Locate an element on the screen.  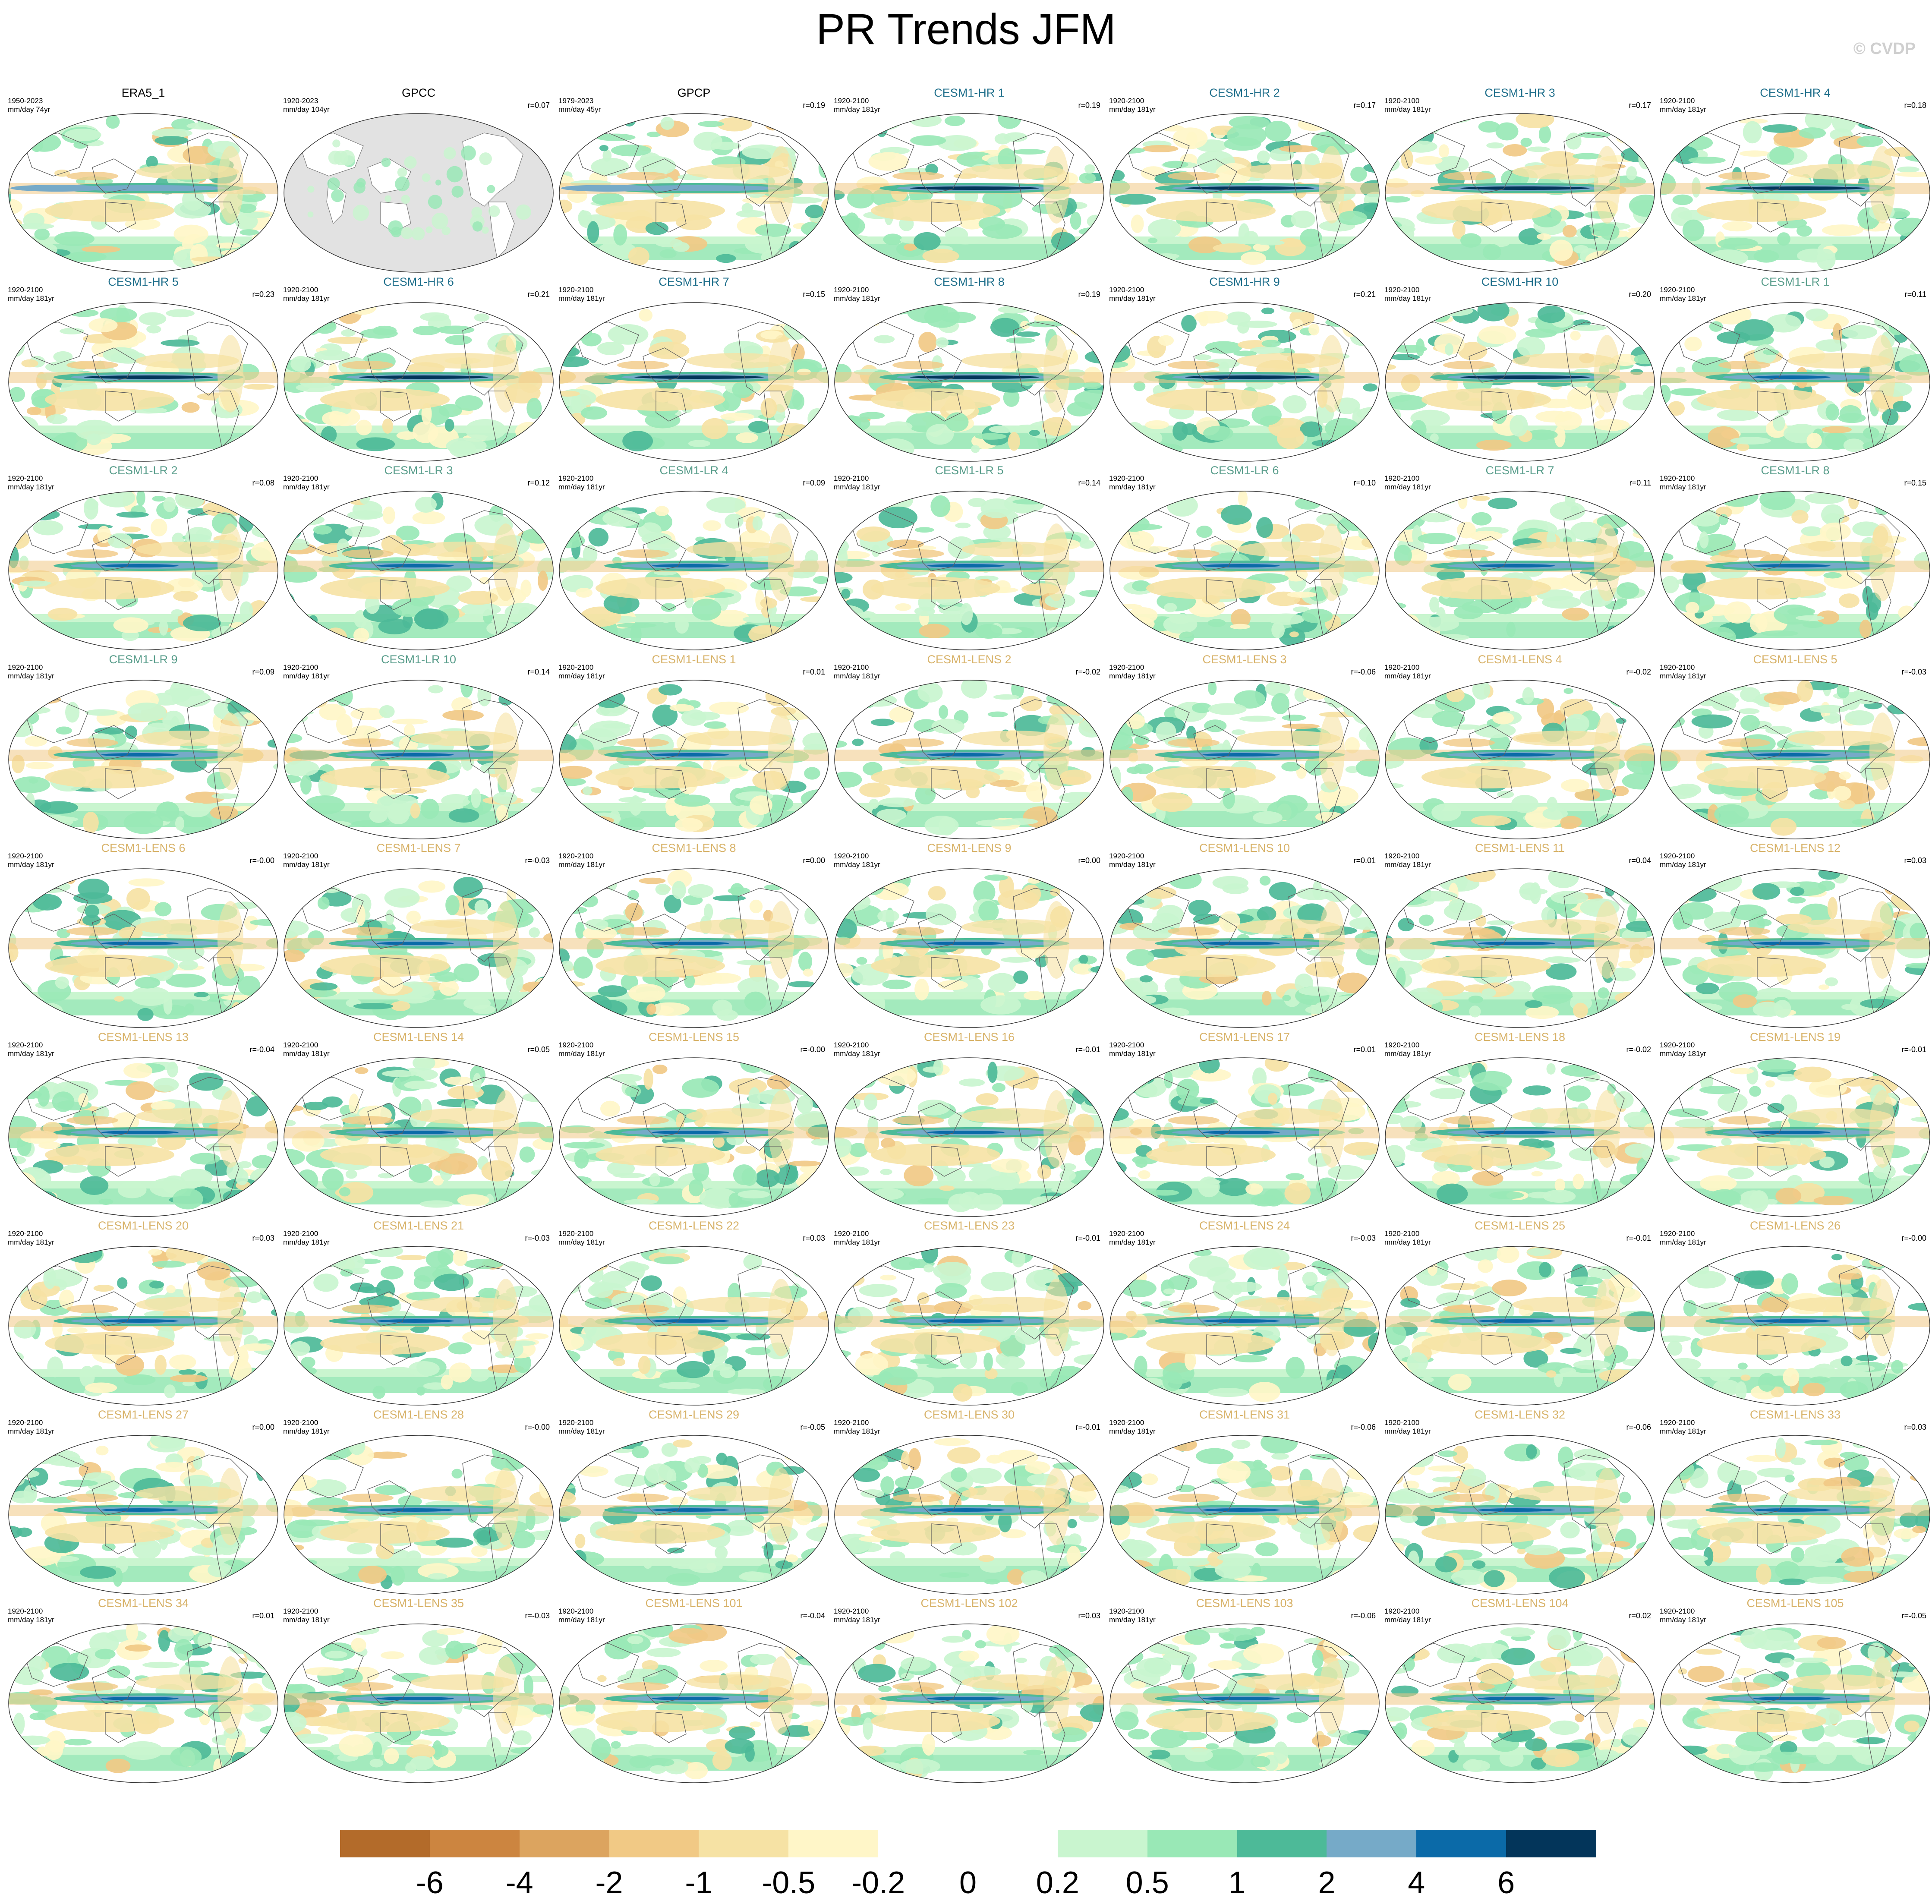
units-text: mm/day 104yr is located at coordinates (306, 109).